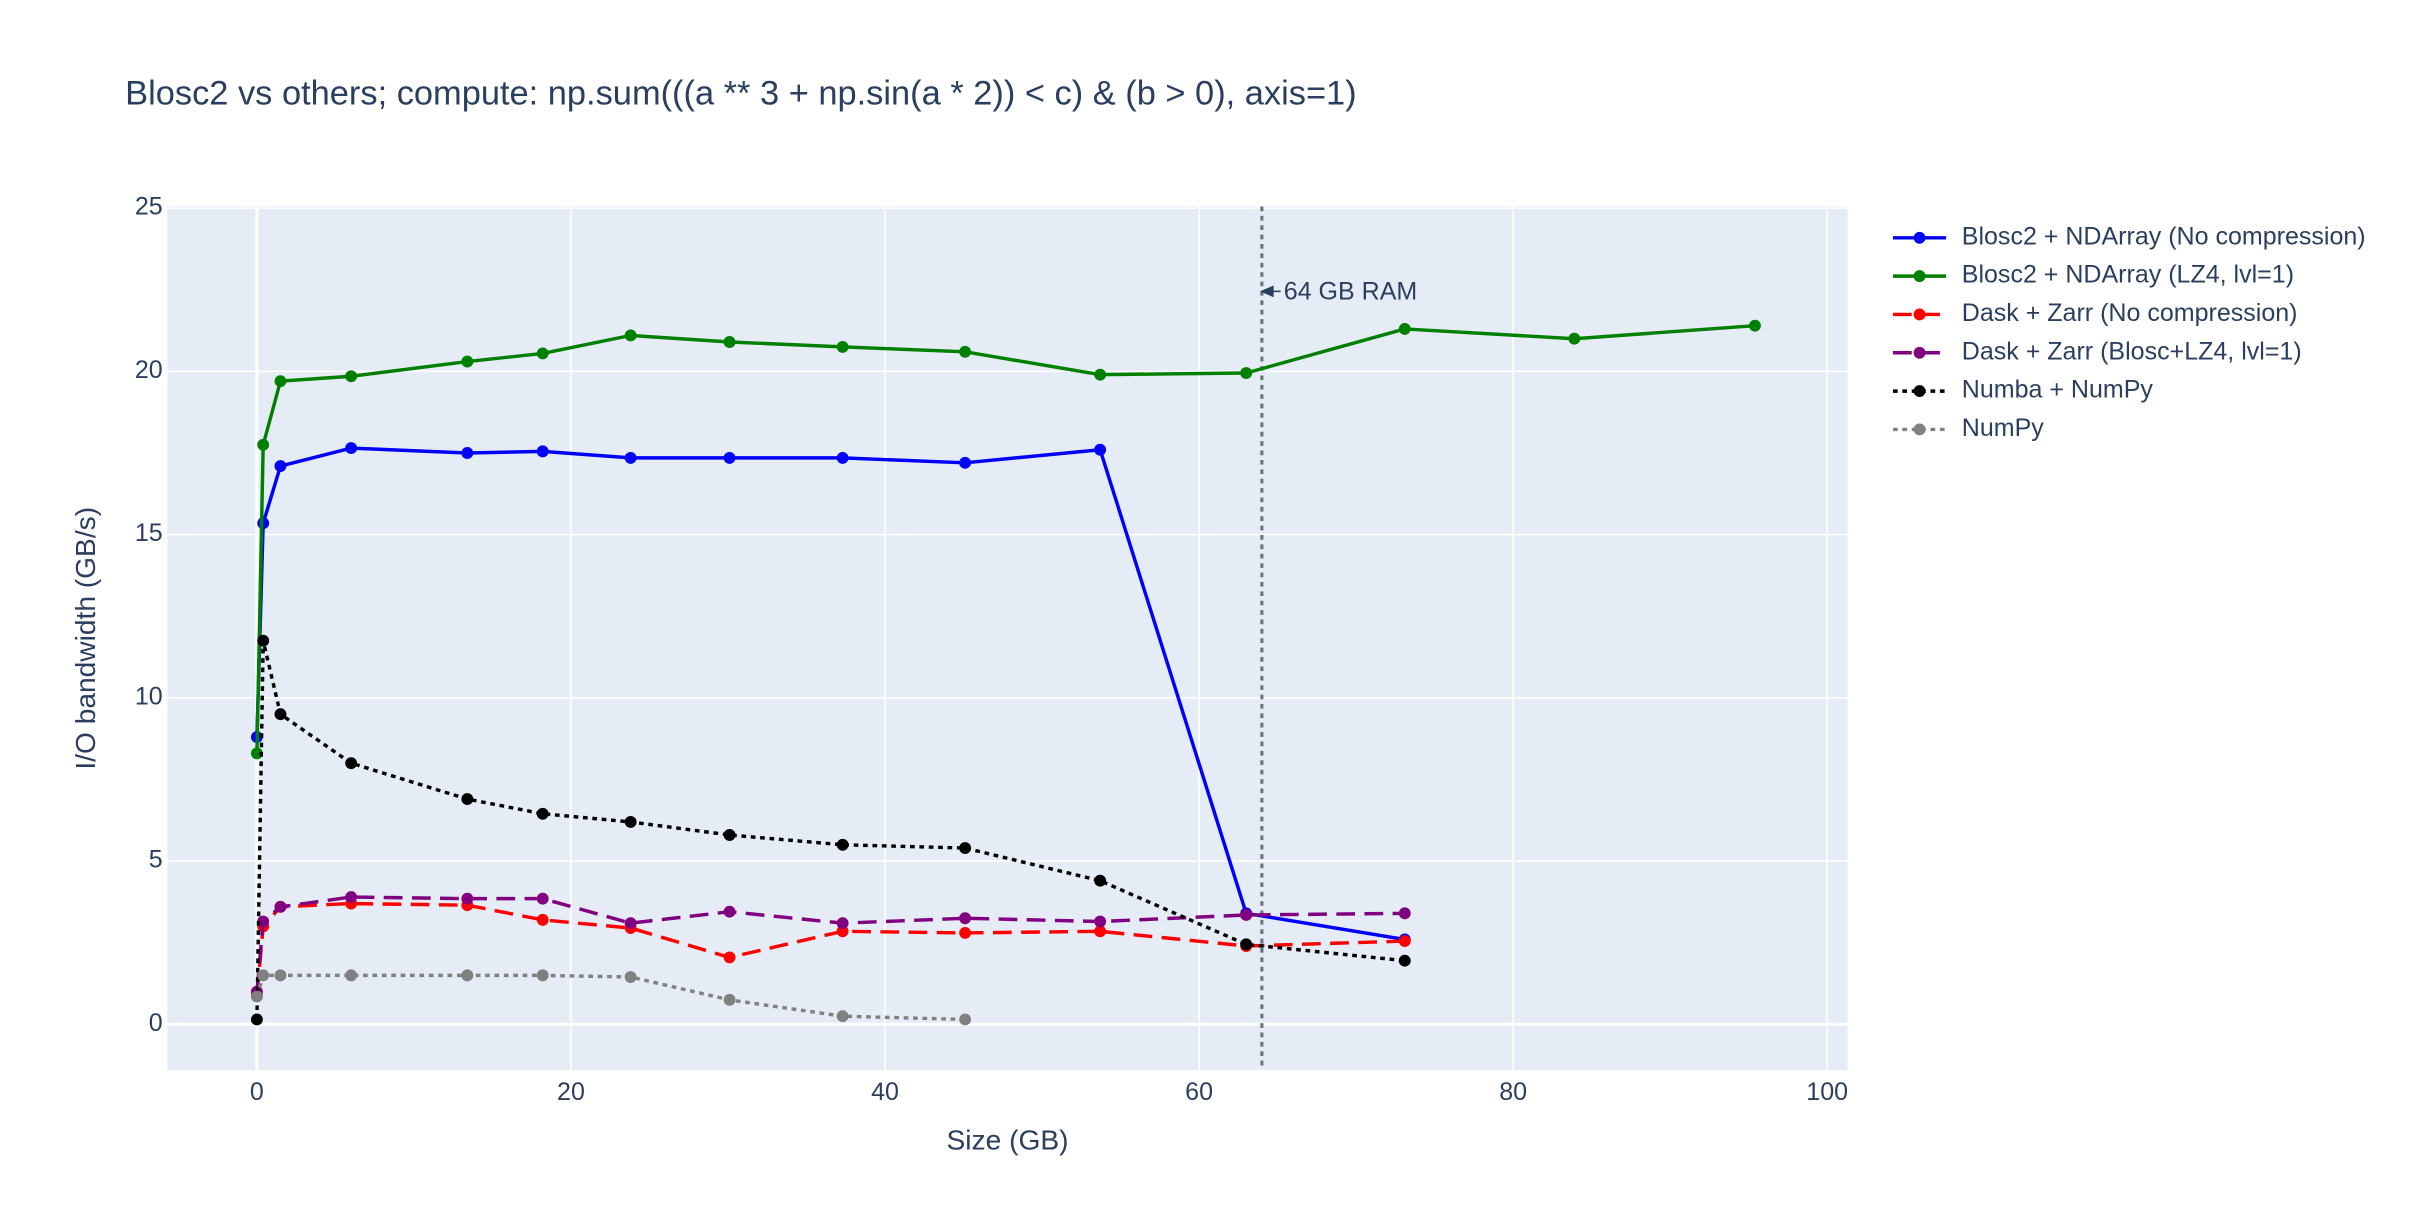 Image resolution: width=2428 pixels, height=1224 pixels. Describe the element at coordinates (149, 533) in the screenshot. I see `y-tick-label: 15` at that location.